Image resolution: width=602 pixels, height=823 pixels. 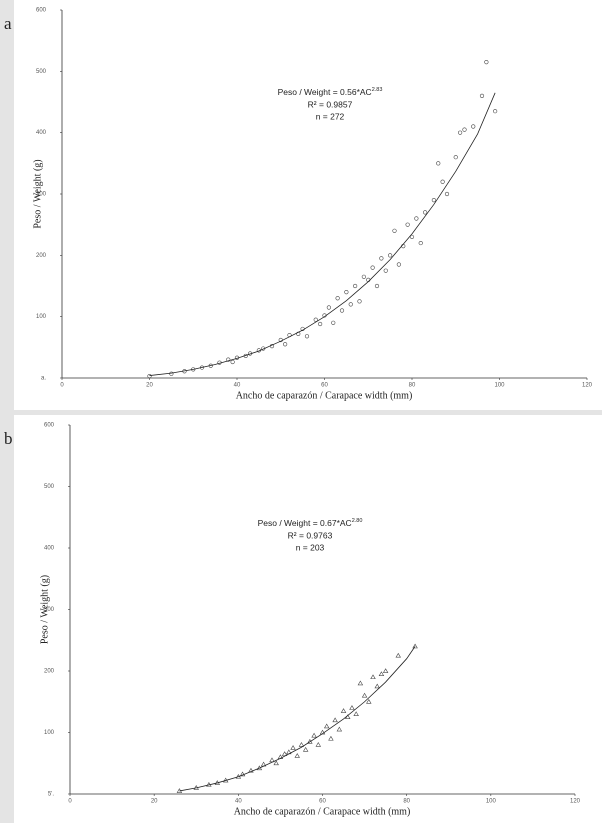 What do you see at coordinates (8, 23) in the screenshot?
I see `panel-label: a` at bounding box center [8, 23].